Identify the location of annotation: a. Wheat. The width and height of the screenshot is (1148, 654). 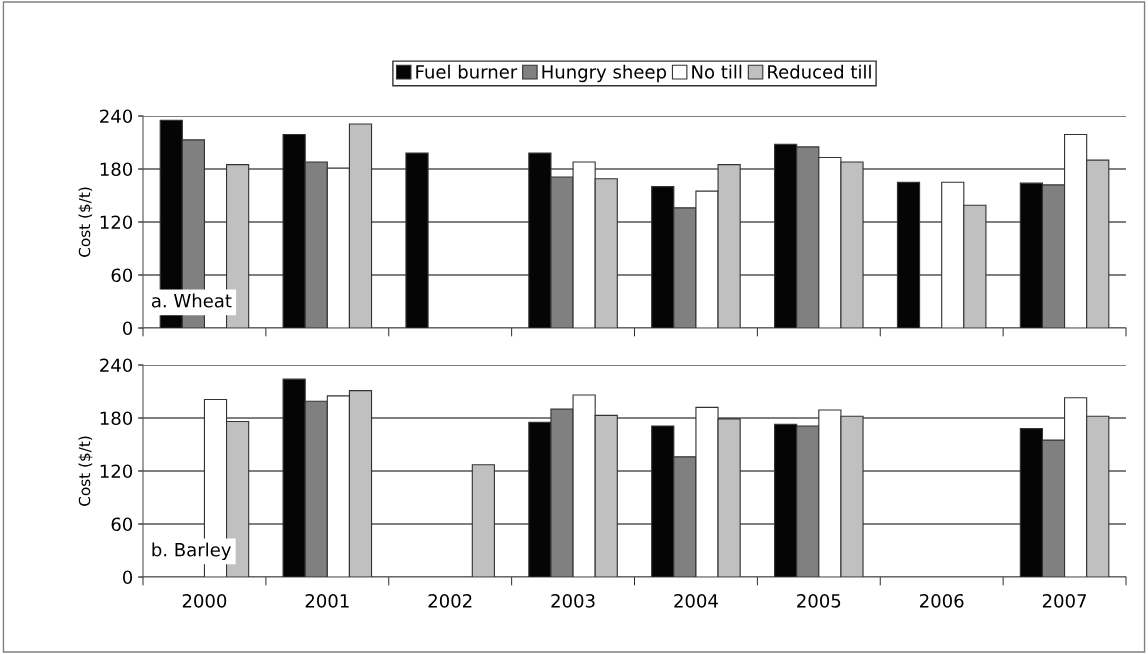
(191, 300).